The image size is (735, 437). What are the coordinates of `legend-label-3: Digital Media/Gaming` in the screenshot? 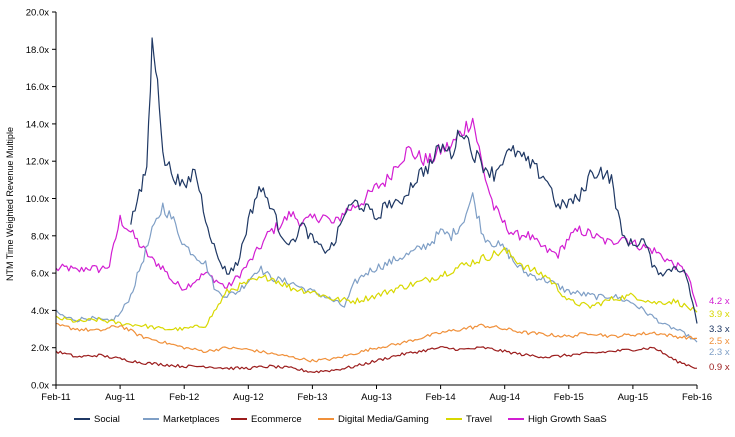 It's located at (383, 419).